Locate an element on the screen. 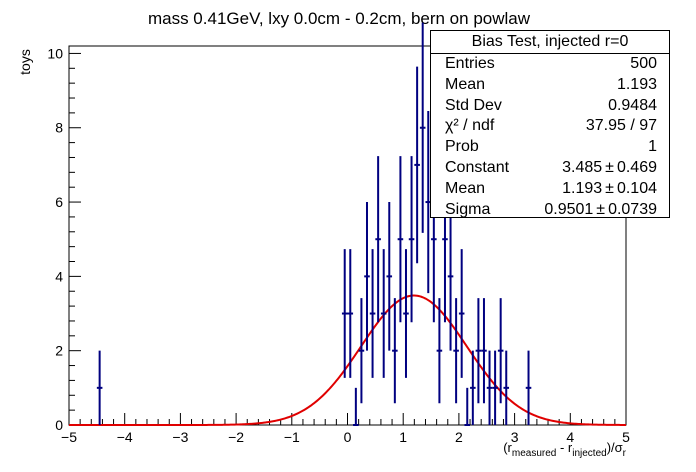  stats-fit-value: 0.9501 is located at coordinates (569, 209).